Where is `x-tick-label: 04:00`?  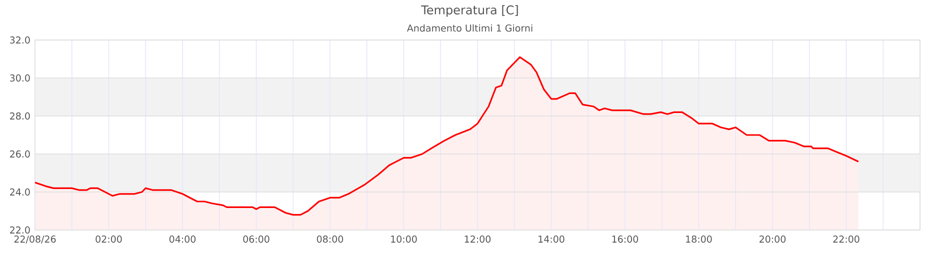 x-tick-label: 04:00 is located at coordinates (182, 239).